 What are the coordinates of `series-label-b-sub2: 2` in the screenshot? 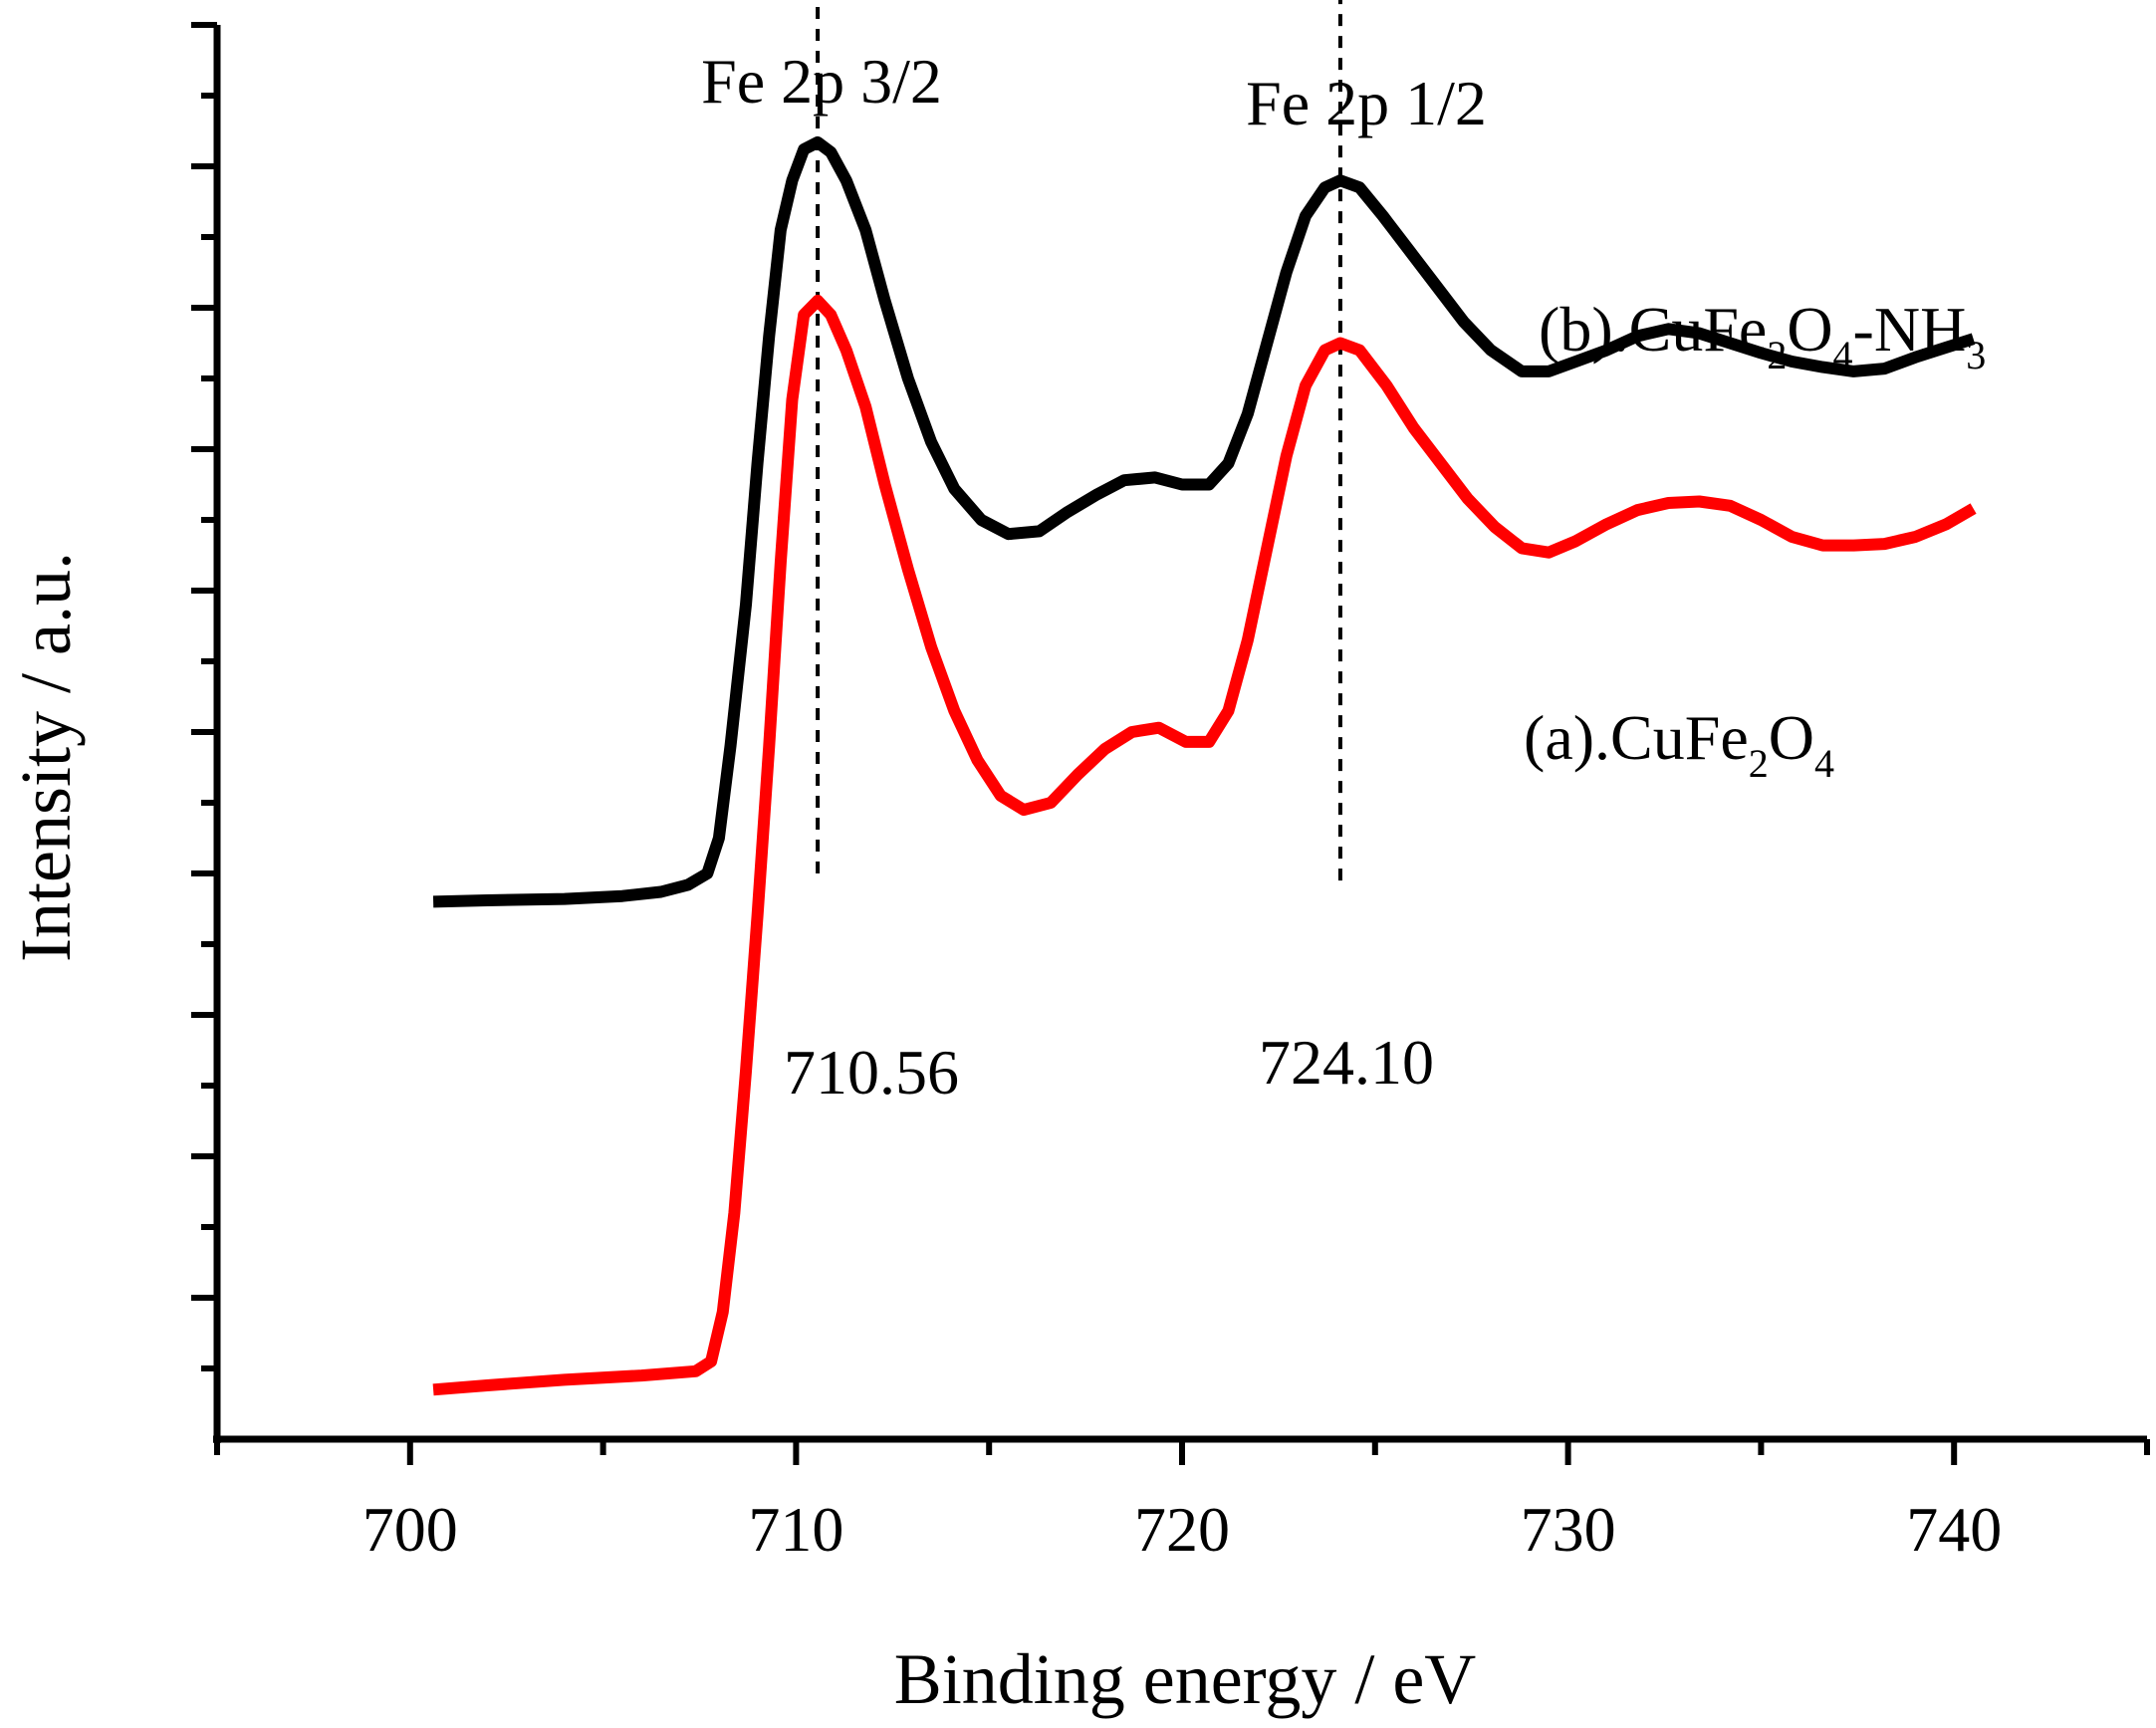 It's located at (1777, 355).